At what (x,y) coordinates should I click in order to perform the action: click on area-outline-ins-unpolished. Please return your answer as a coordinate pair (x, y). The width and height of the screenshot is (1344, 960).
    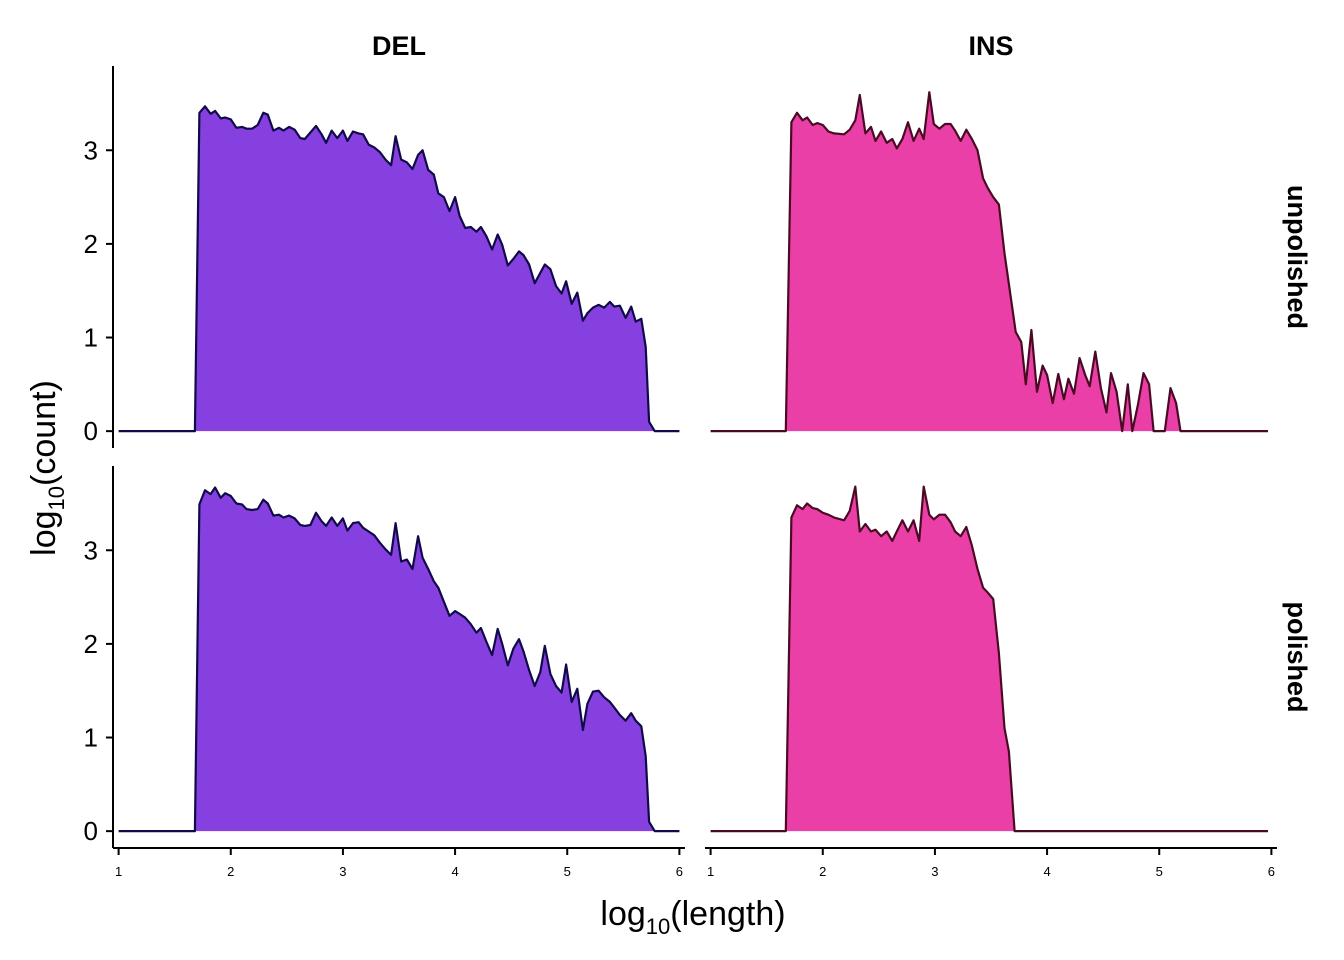
    Looking at the image, I should click on (989, 262).